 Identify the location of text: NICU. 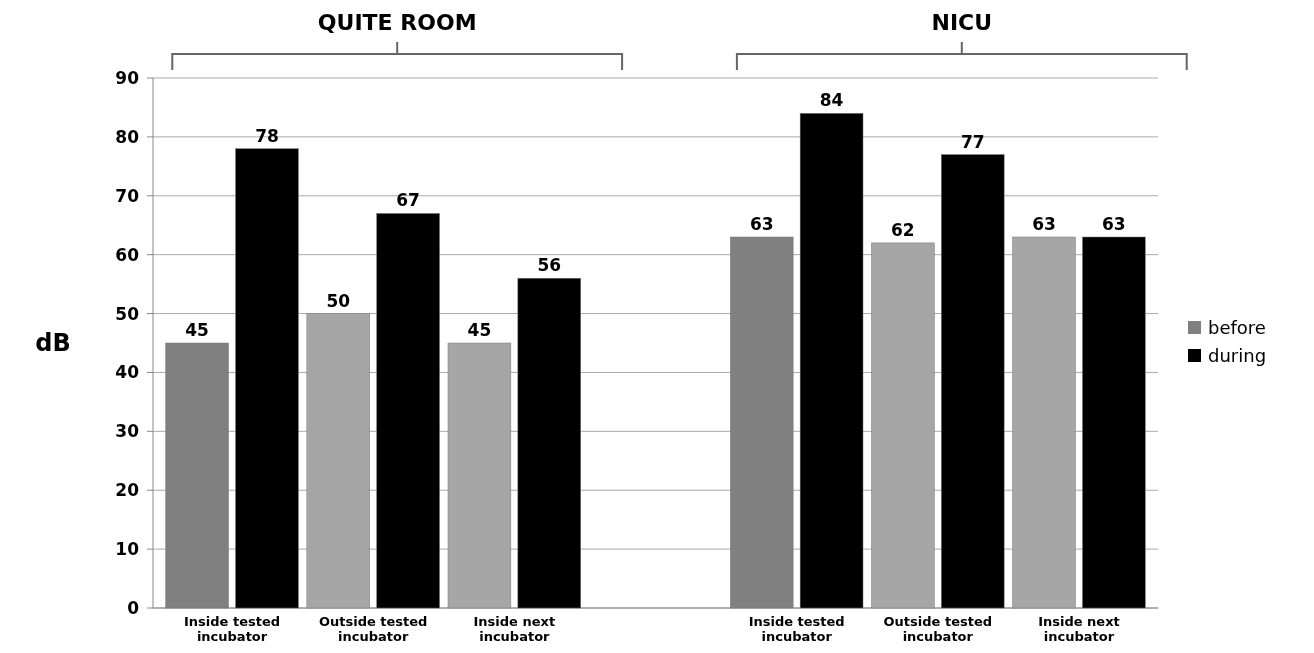
(962, 22).